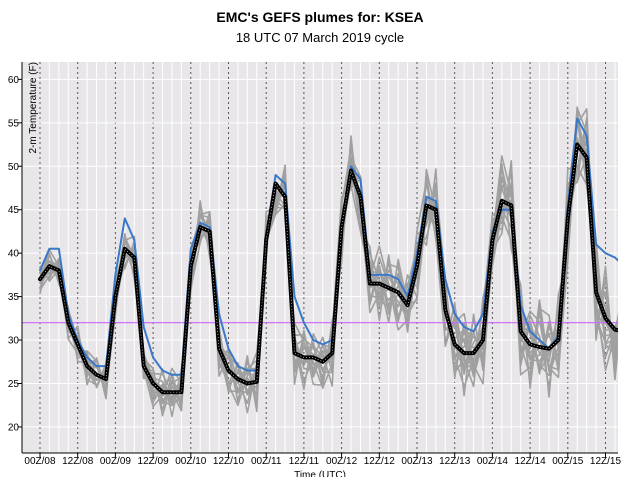  What do you see at coordinates (304, 461) in the screenshot?
I see `x-tick-label: 12Z/11` at bounding box center [304, 461].